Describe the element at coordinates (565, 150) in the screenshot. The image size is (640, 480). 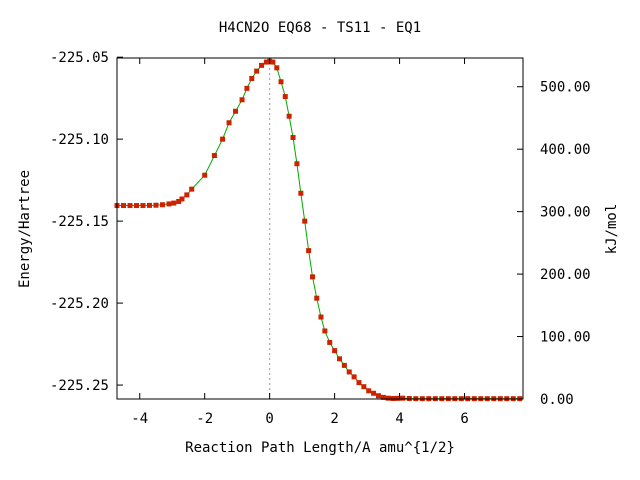
I see `y2-tick-label: 400.00` at that location.